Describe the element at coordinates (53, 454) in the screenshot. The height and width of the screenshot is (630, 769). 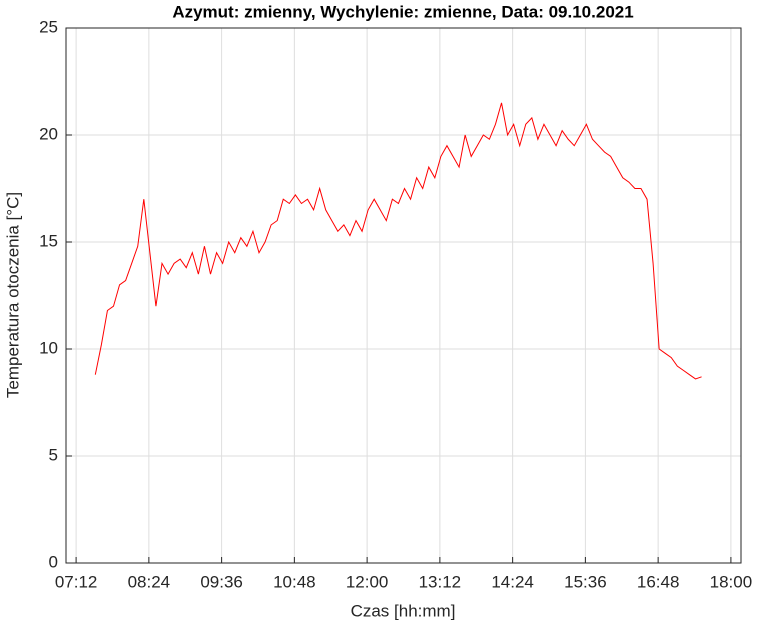
I see `y-tick-label: 5` at that location.